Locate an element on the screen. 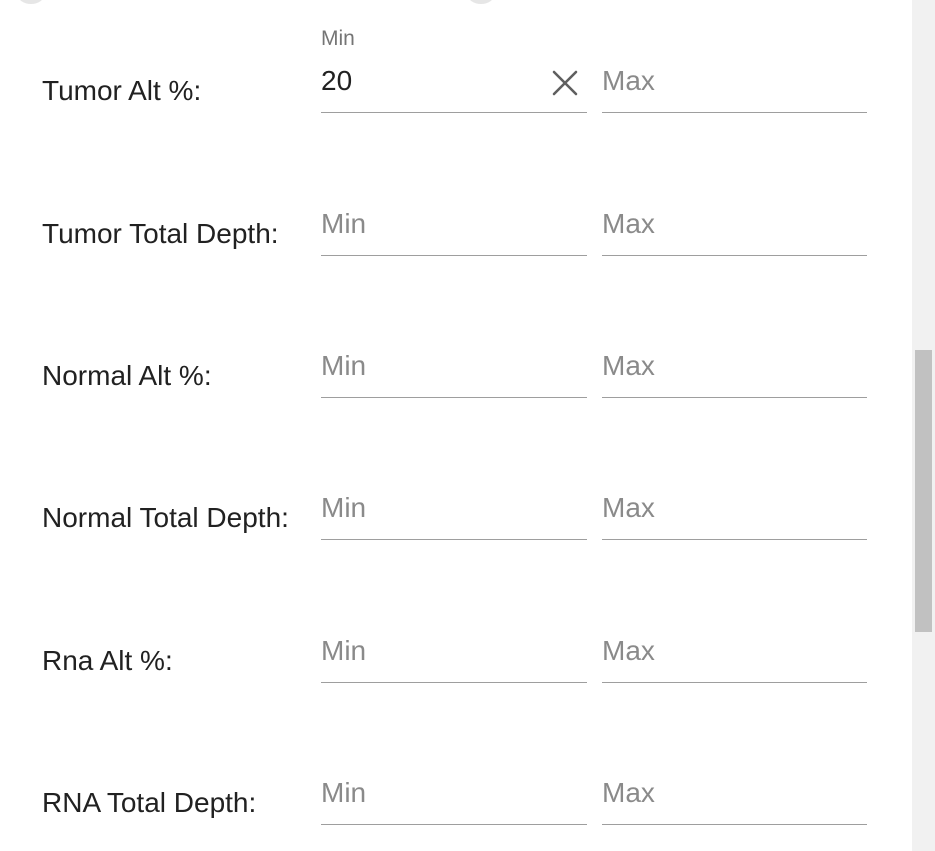 The image size is (935, 851). normal-total-depth-max-field: Max is located at coordinates (734, 510).